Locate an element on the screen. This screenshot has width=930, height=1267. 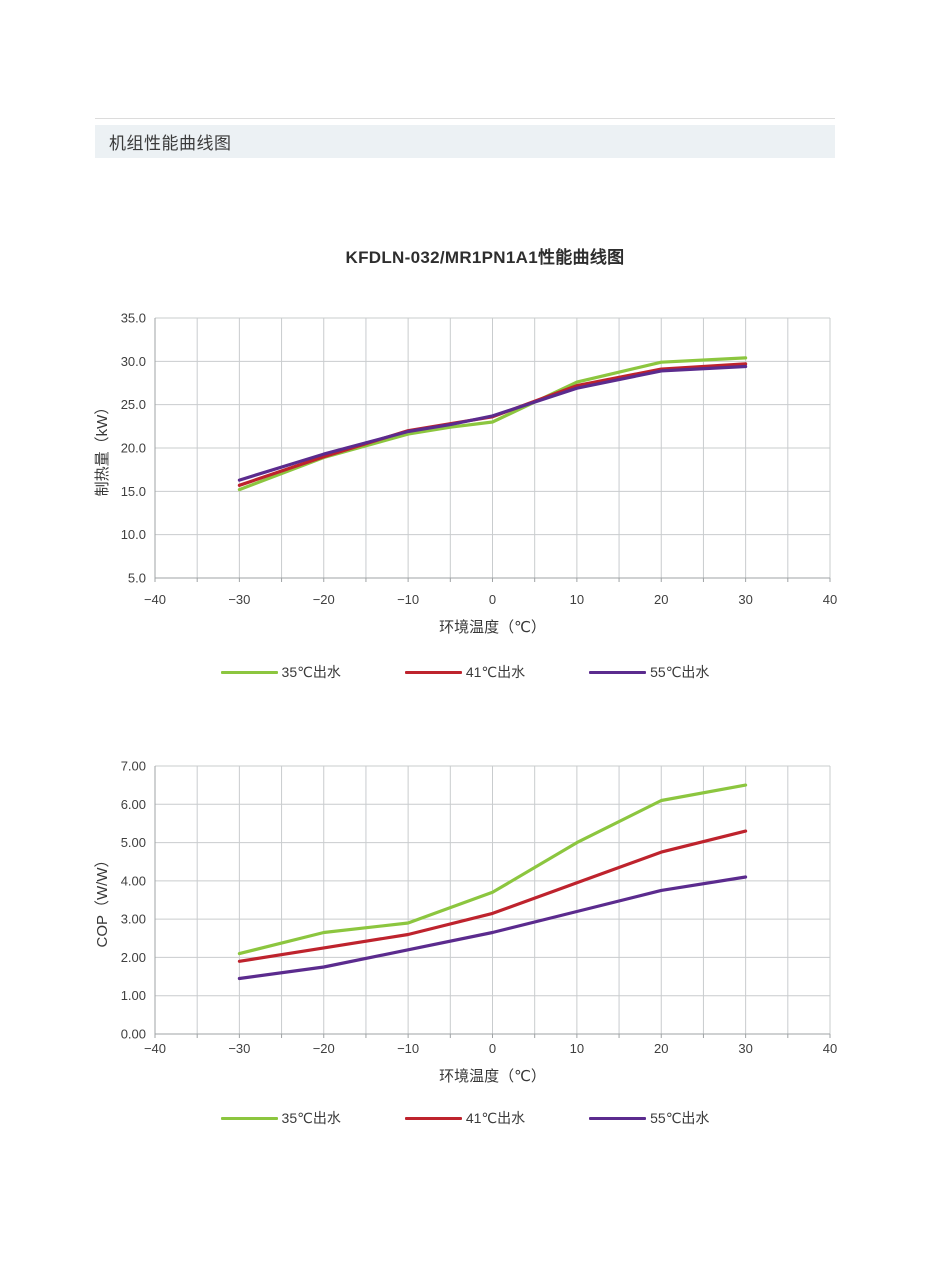
svg-text: 1.00 is located at coordinates (133, 995).